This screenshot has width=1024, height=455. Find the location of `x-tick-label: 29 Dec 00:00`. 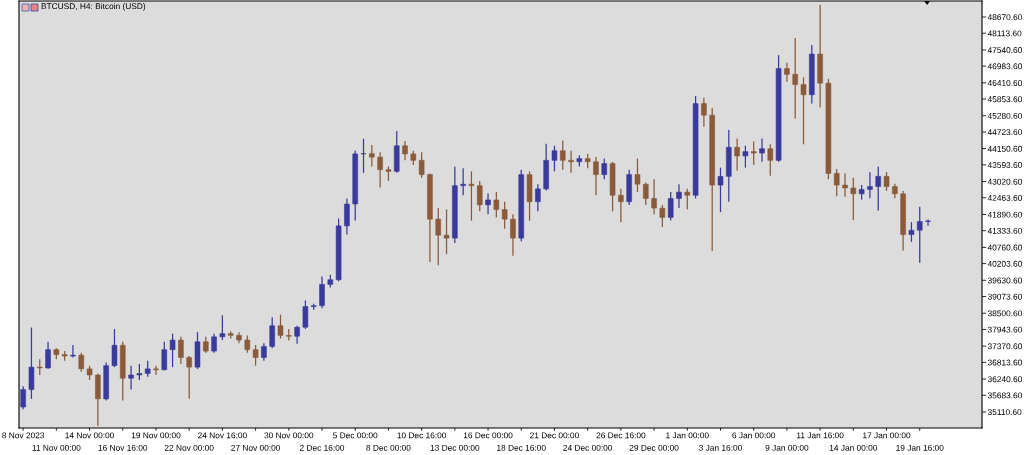

x-tick-label: 29 Dec 00:00 is located at coordinates (654, 447).